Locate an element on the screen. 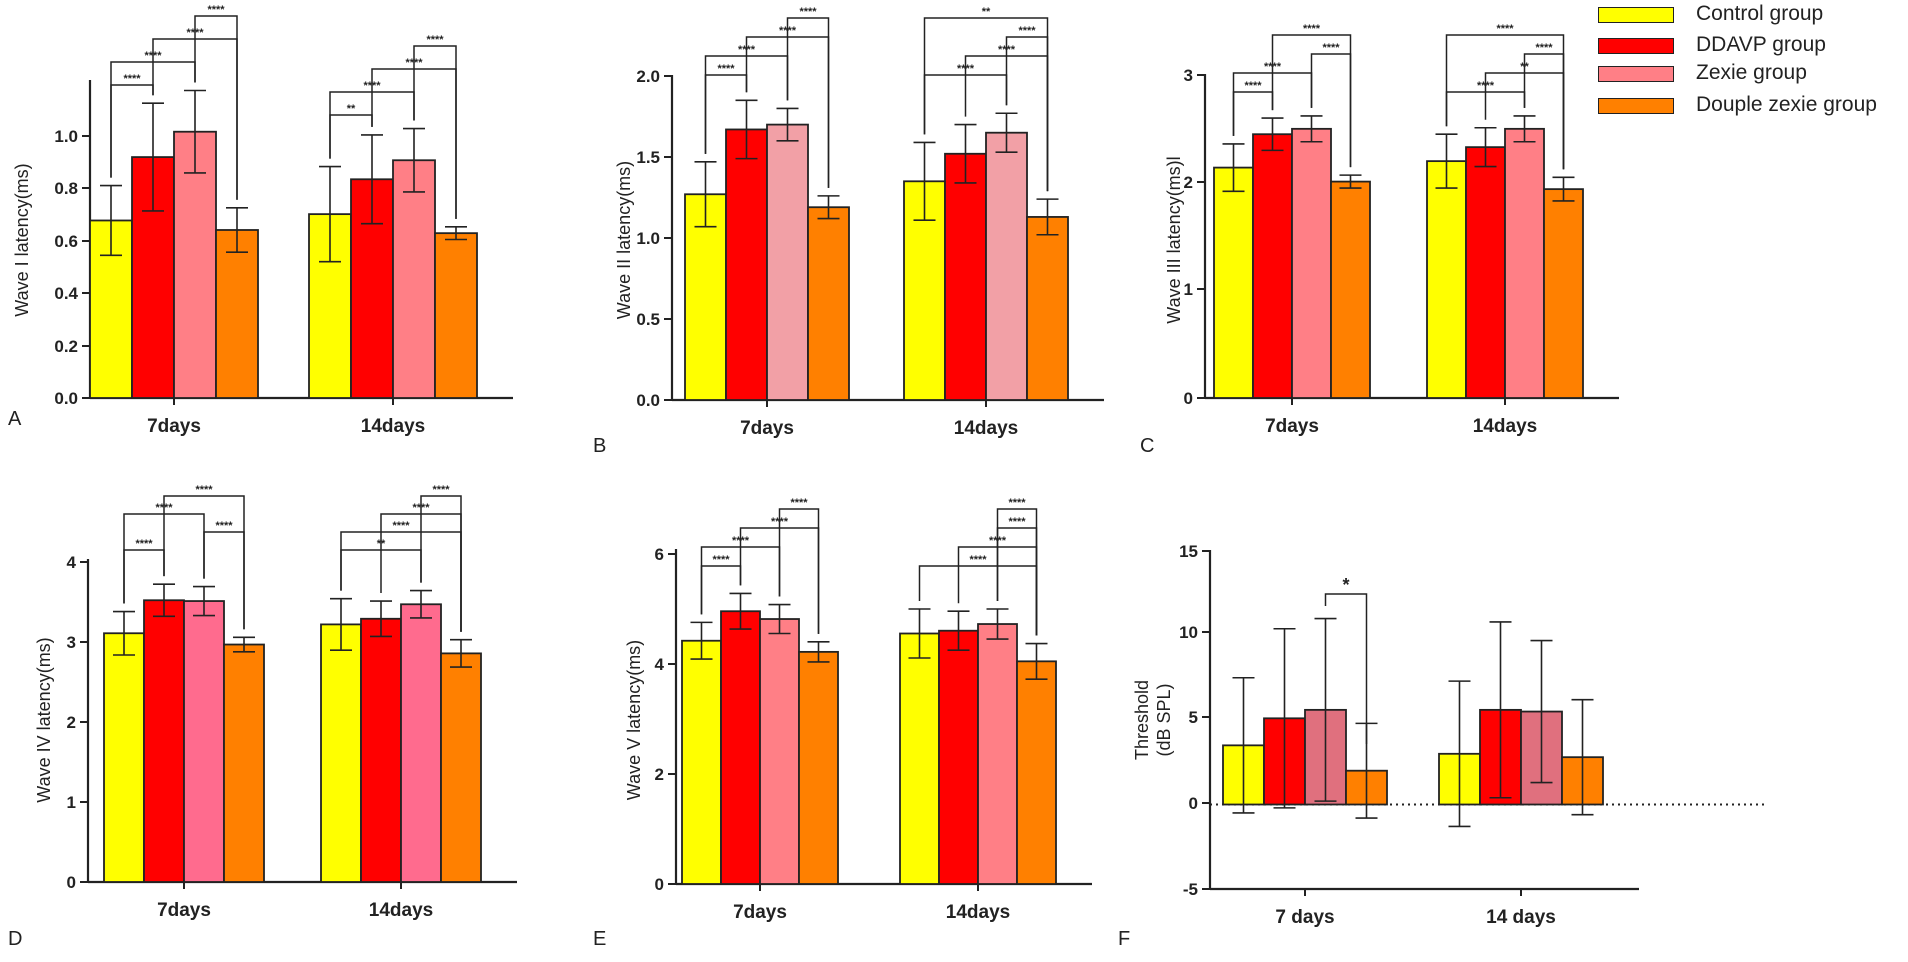 The width and height of the screenshot is (1908, 962). panel-c-letter: C is located at coordinates (1147, 446).